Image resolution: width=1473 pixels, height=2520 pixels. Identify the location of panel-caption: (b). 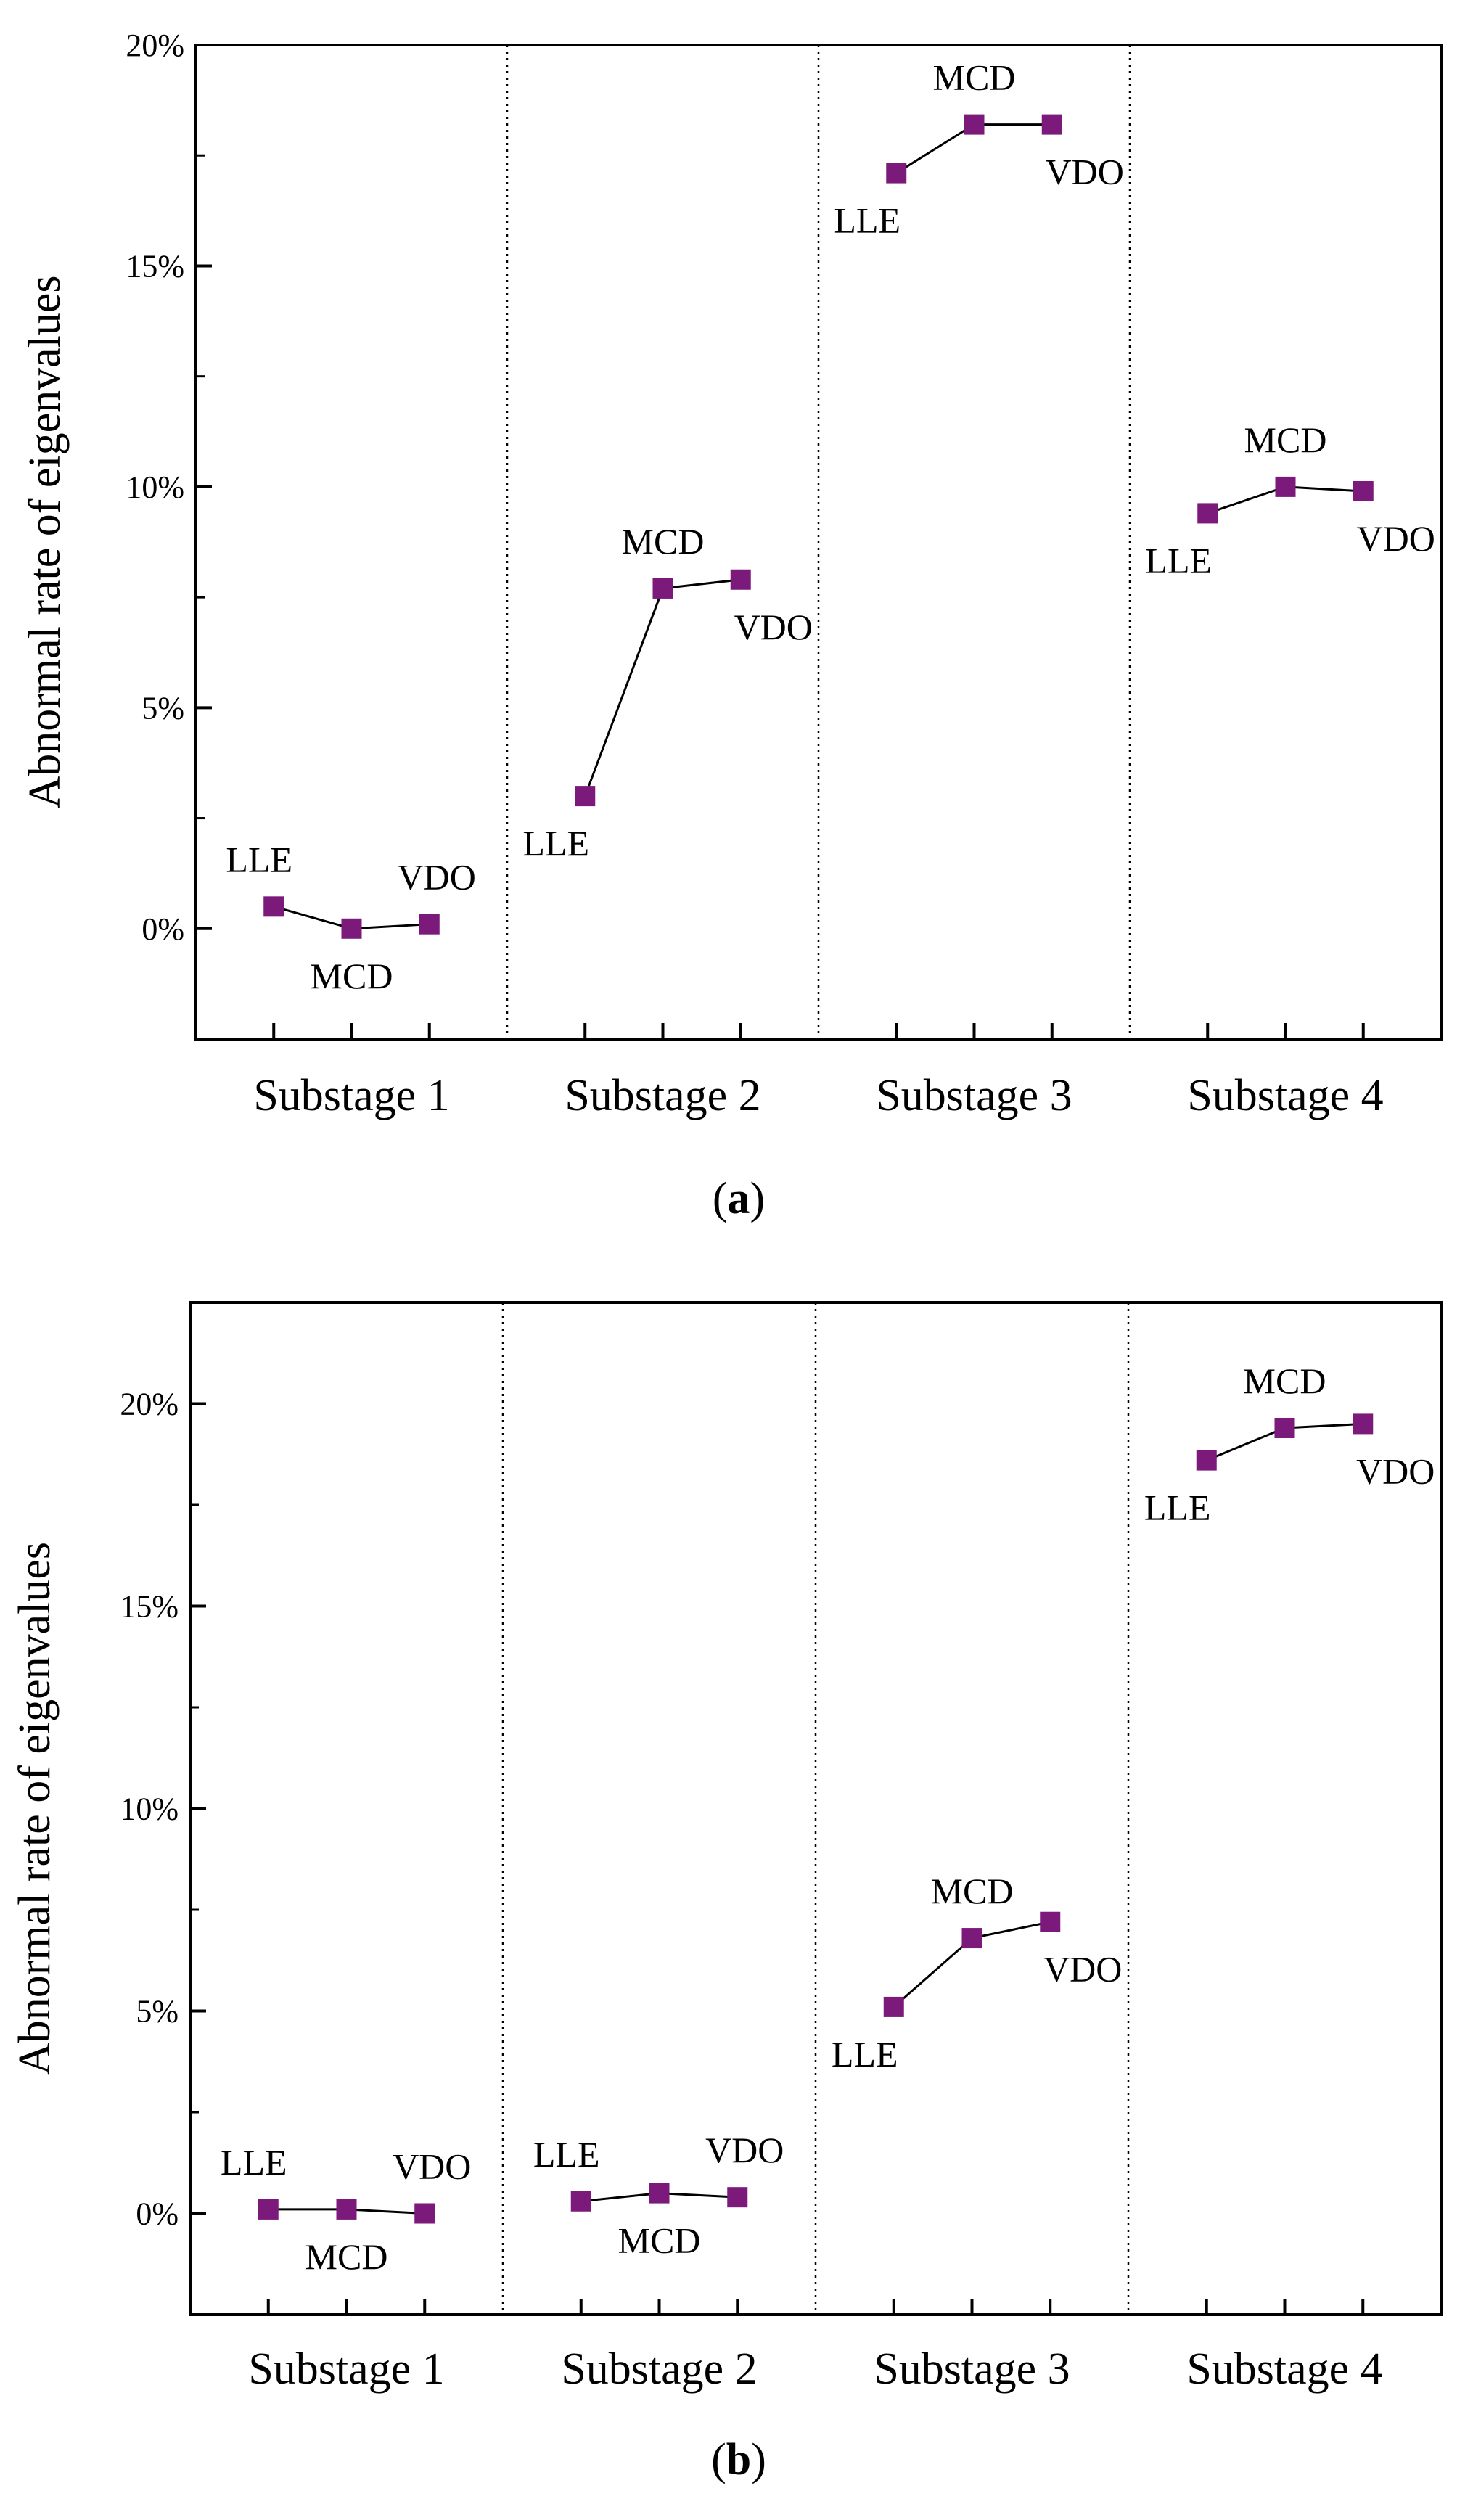
(738, 2459).